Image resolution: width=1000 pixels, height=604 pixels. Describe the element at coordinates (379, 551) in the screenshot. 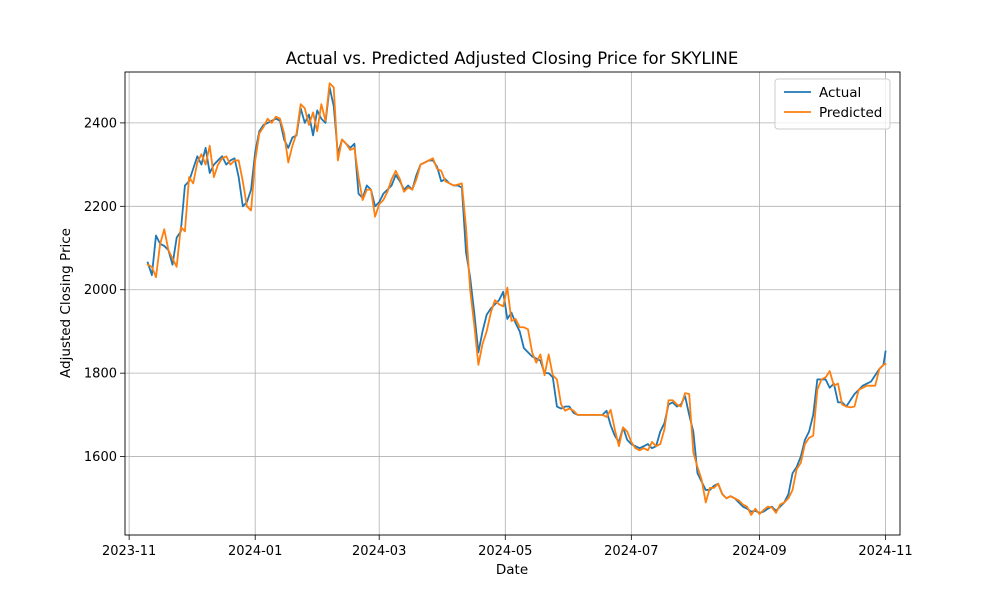

I see `x-tick-label: 2024-03` at that location.